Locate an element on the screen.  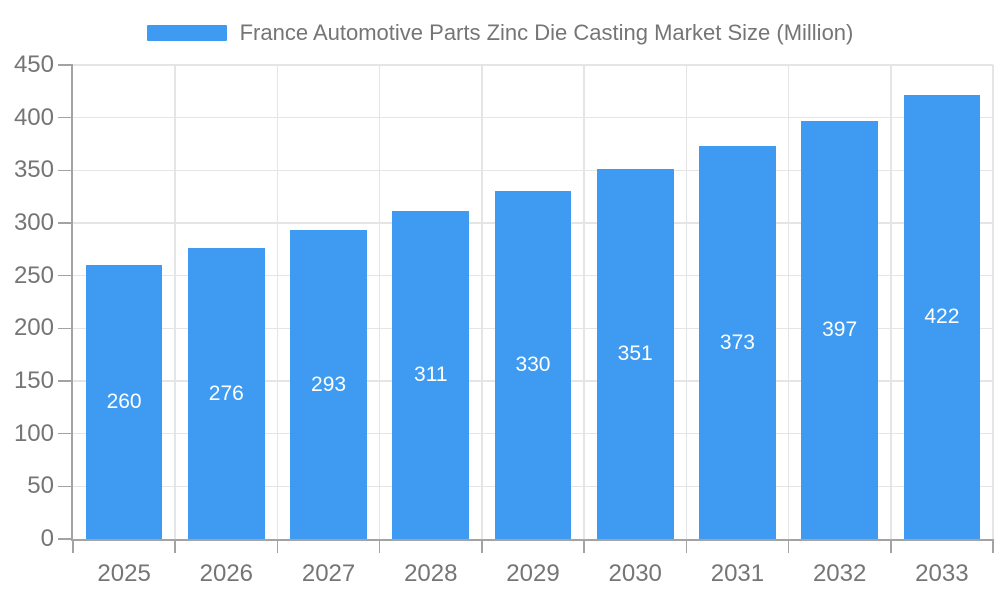
bar-value-label: 422 is located at coordinates (942, 316).